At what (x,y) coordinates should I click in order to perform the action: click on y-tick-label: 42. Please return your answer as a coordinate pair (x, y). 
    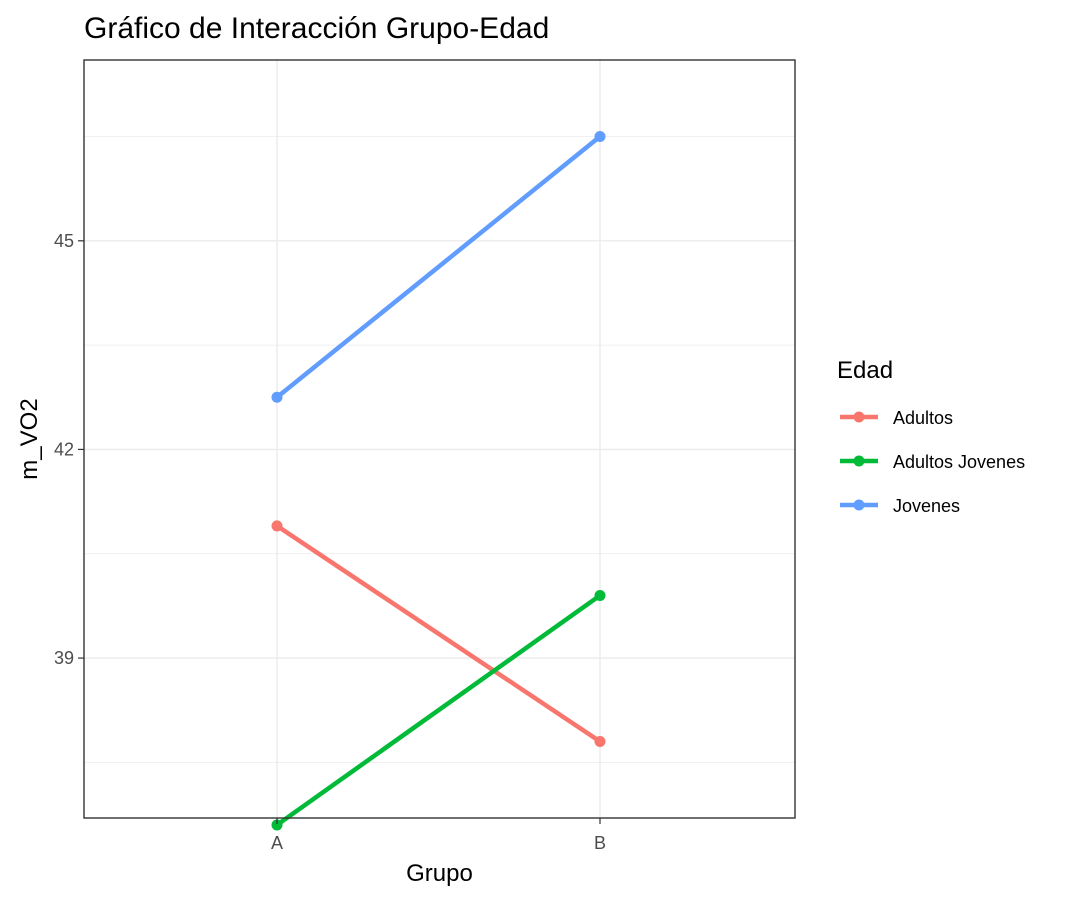
    Looking at the image, I should click on (64, 449).